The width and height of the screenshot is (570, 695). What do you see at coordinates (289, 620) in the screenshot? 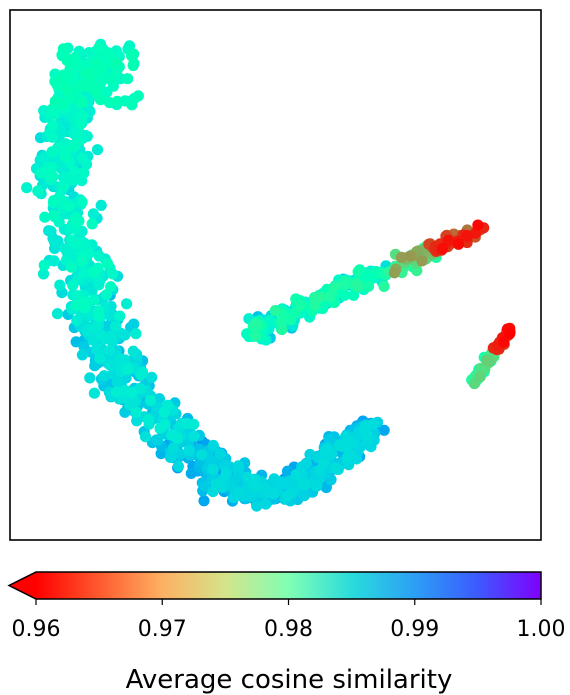
I see `colorbar-ticks: 0.96 0.97 0.98 0.99 1.00` at bounding box center [289, 620].